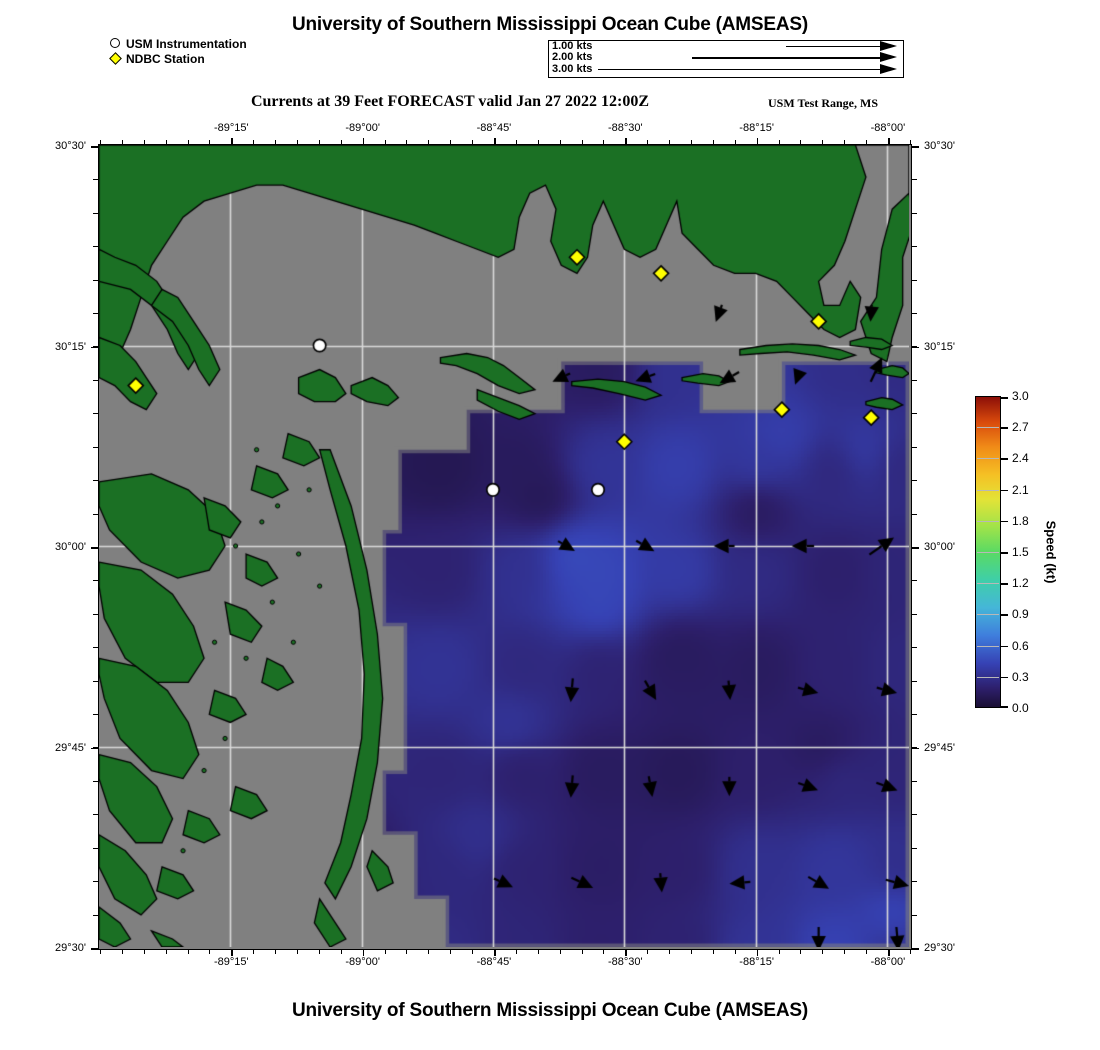 The image size is (1100, 1050). I want to click on x-axis-label-bottom: -89°00', so click(362, 962).